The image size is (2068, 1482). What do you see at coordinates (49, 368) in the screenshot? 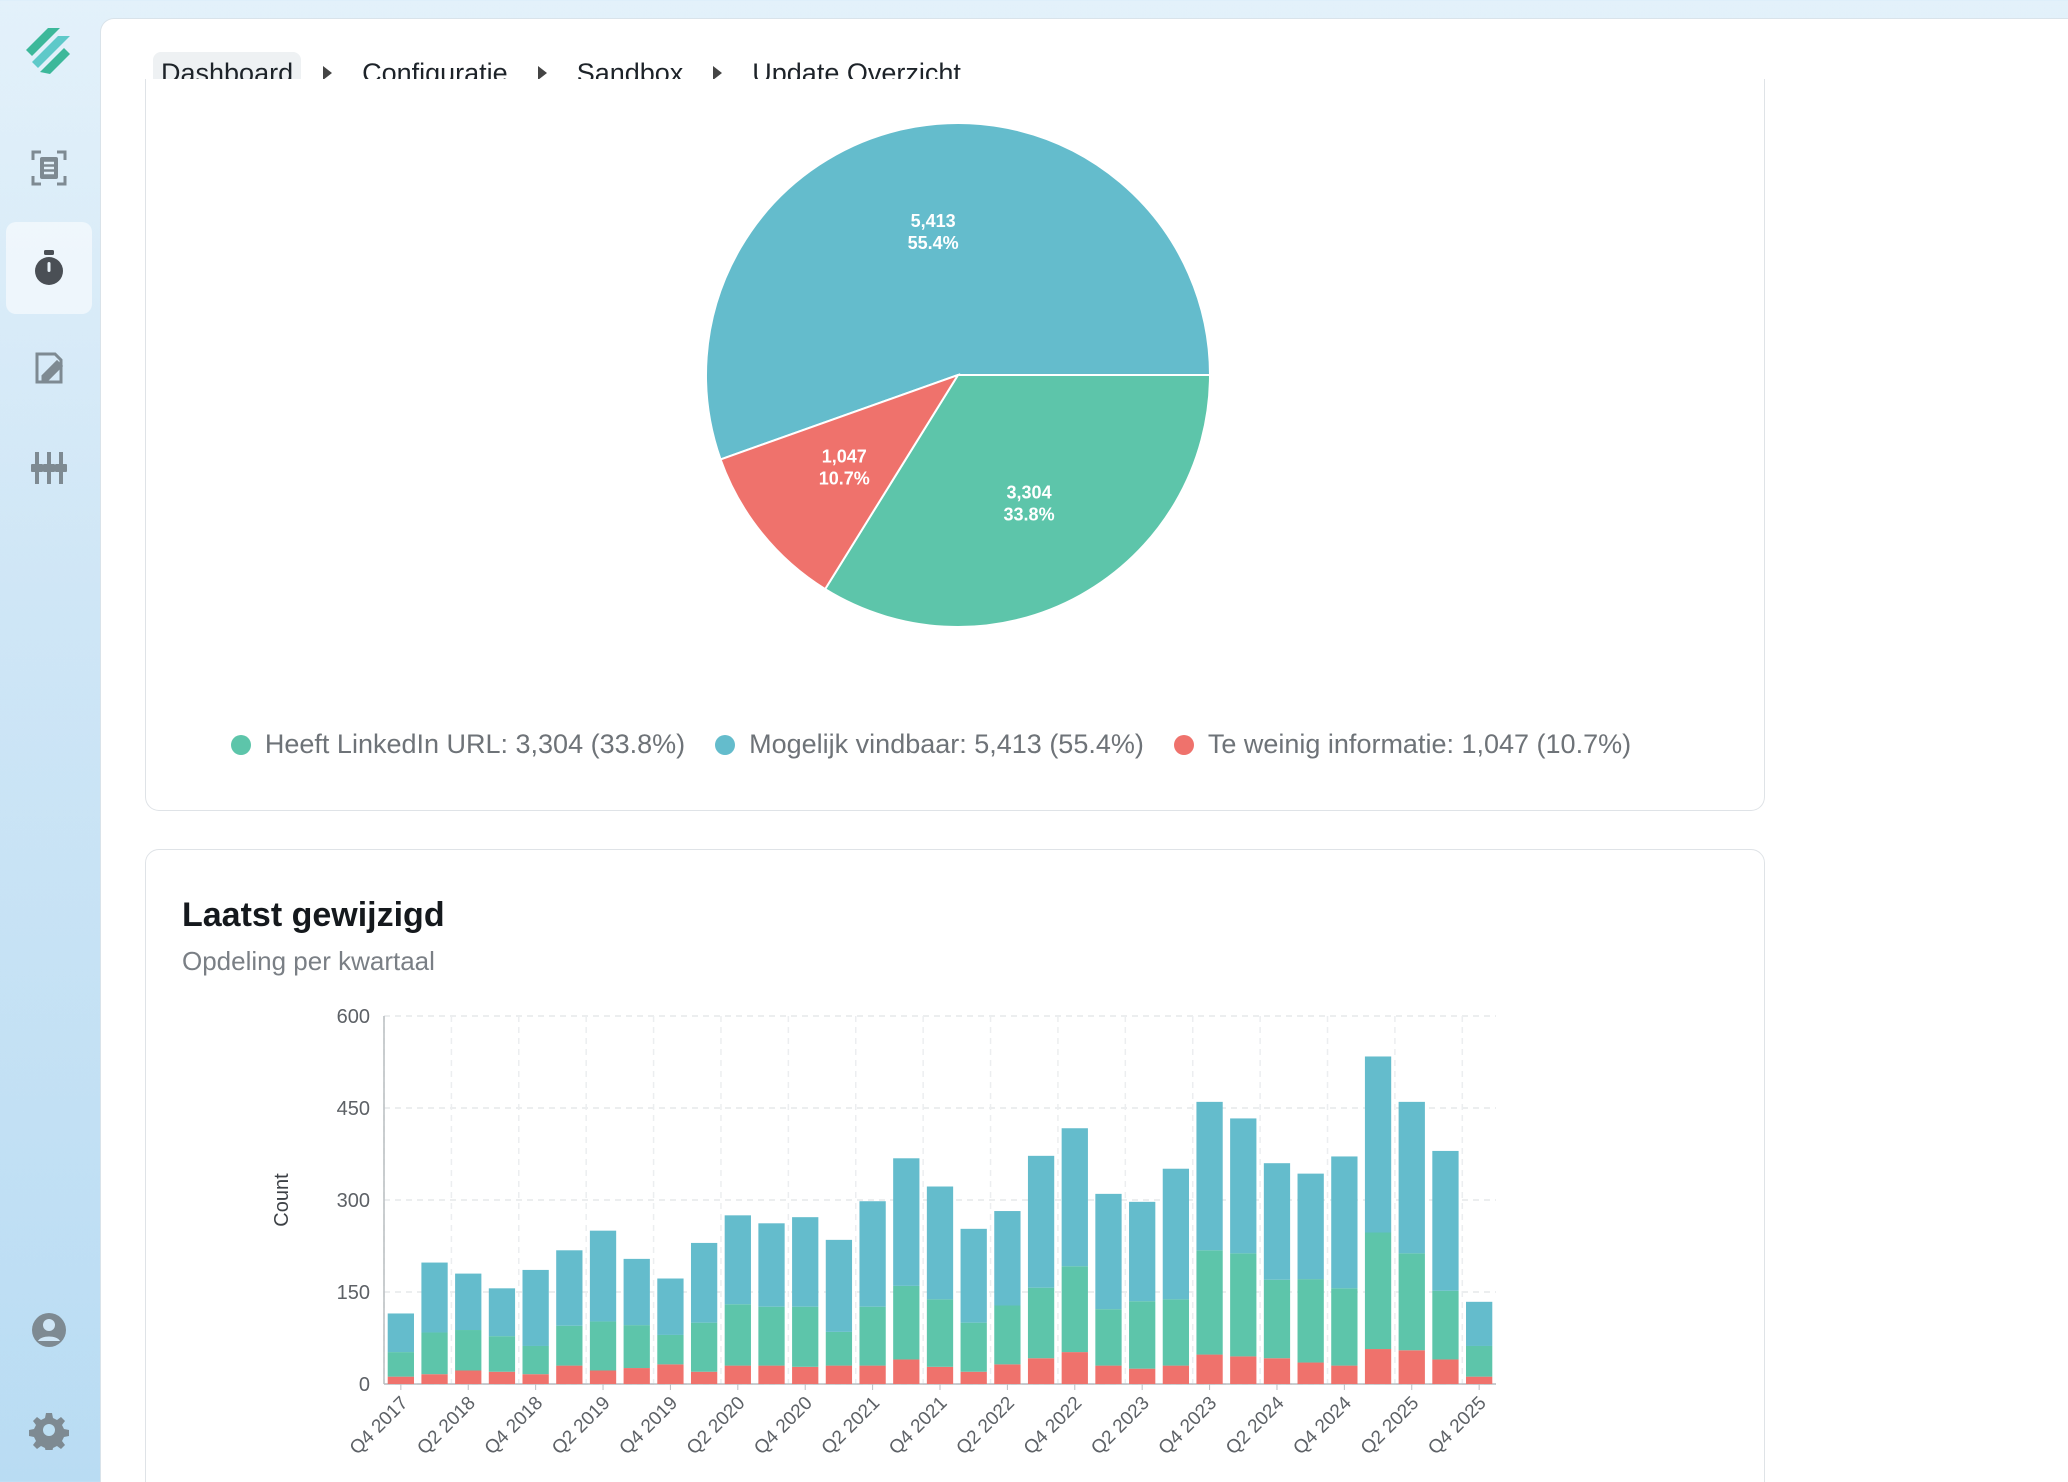
I see `edit-document-icon` at bounding box center [49, 368].